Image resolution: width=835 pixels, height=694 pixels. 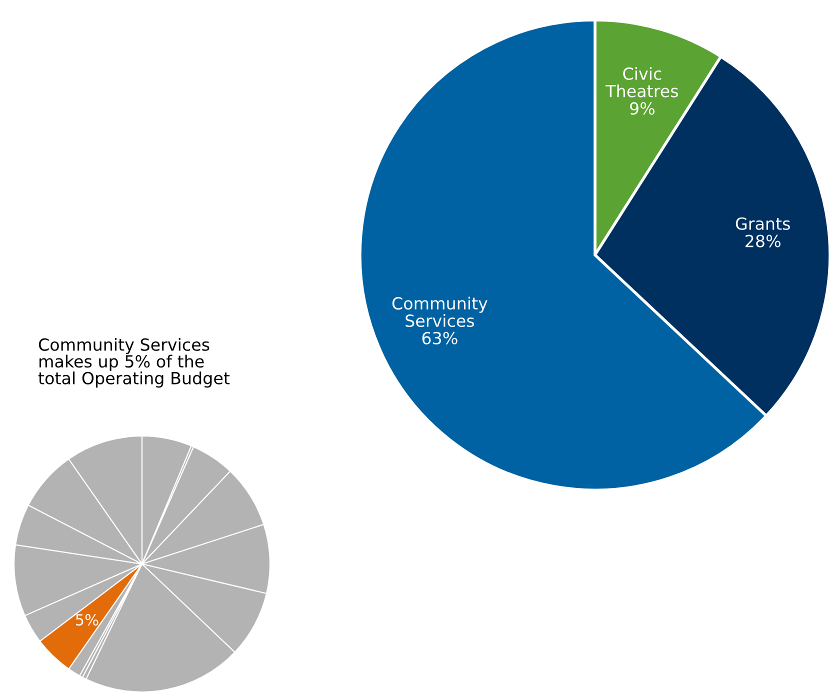 What do you see at coordinates (763, 223) in the screenshot?
I see `slice-label: Grants` at bounding box center [763, 223].